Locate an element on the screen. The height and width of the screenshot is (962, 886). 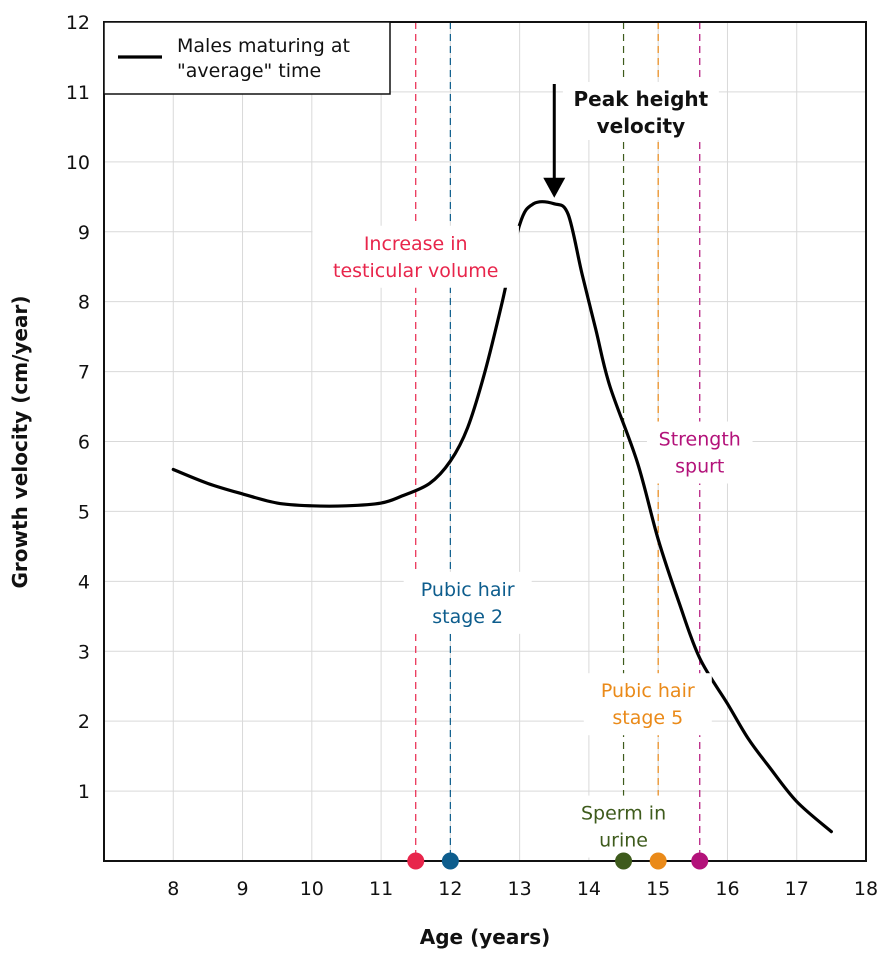
y-tick-label: 6 is located at coordinates (84, 443).